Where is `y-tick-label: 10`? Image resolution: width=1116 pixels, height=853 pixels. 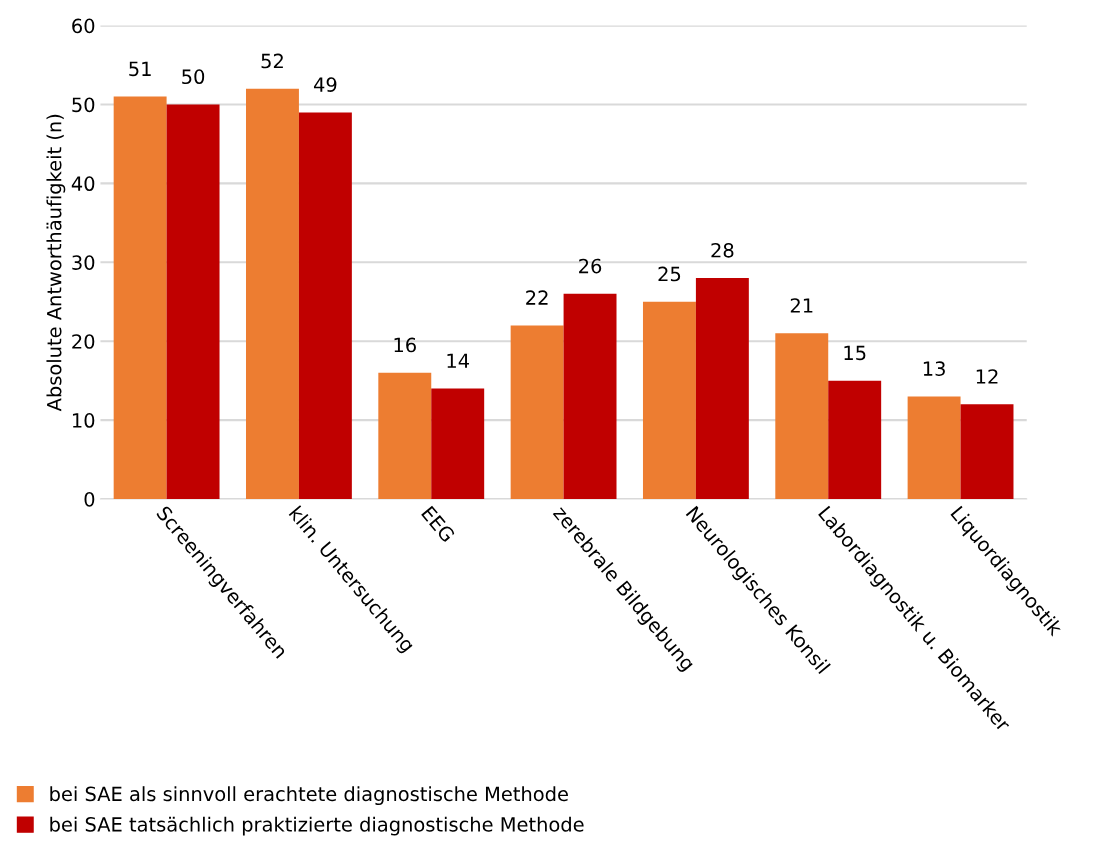 y-tick-label: 10 is located at coordinates (83, 420).